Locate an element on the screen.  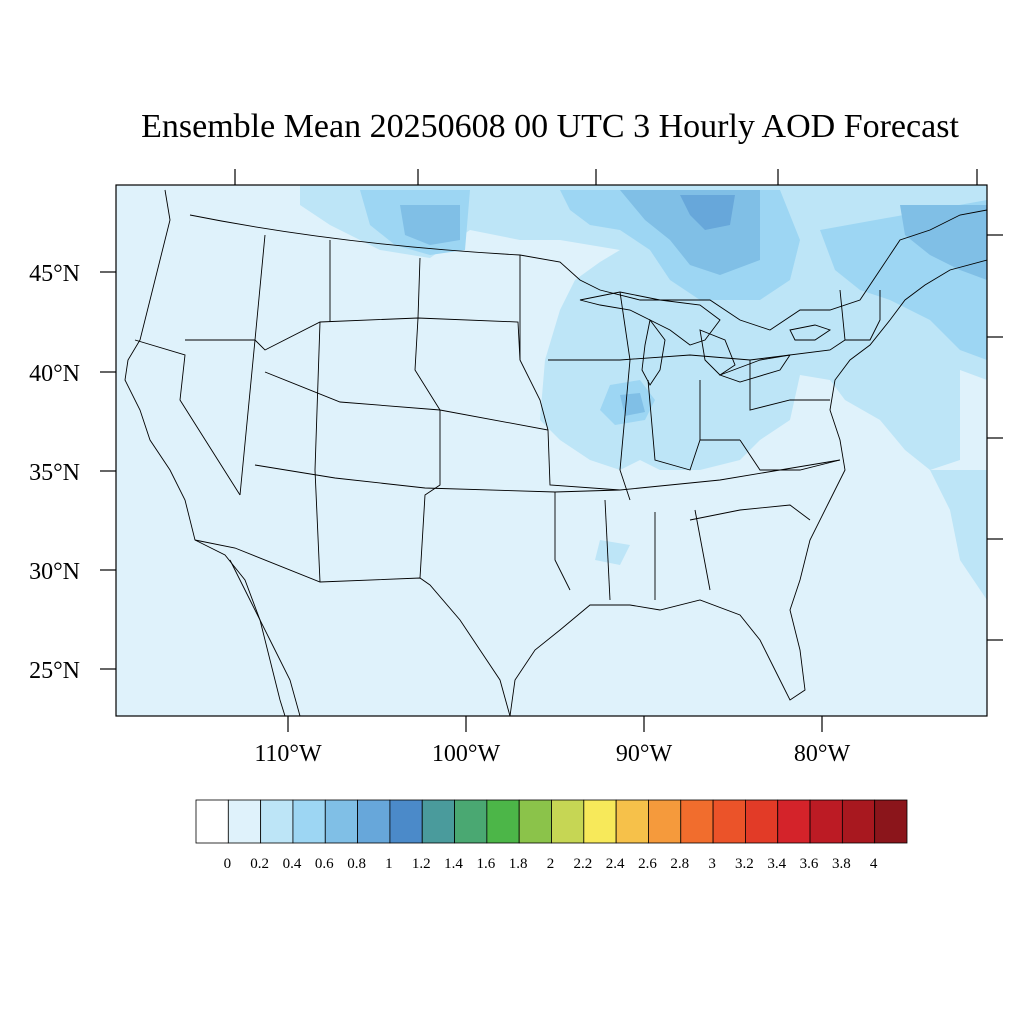
lat-label: 25°N is located at coordinates (54, 671).